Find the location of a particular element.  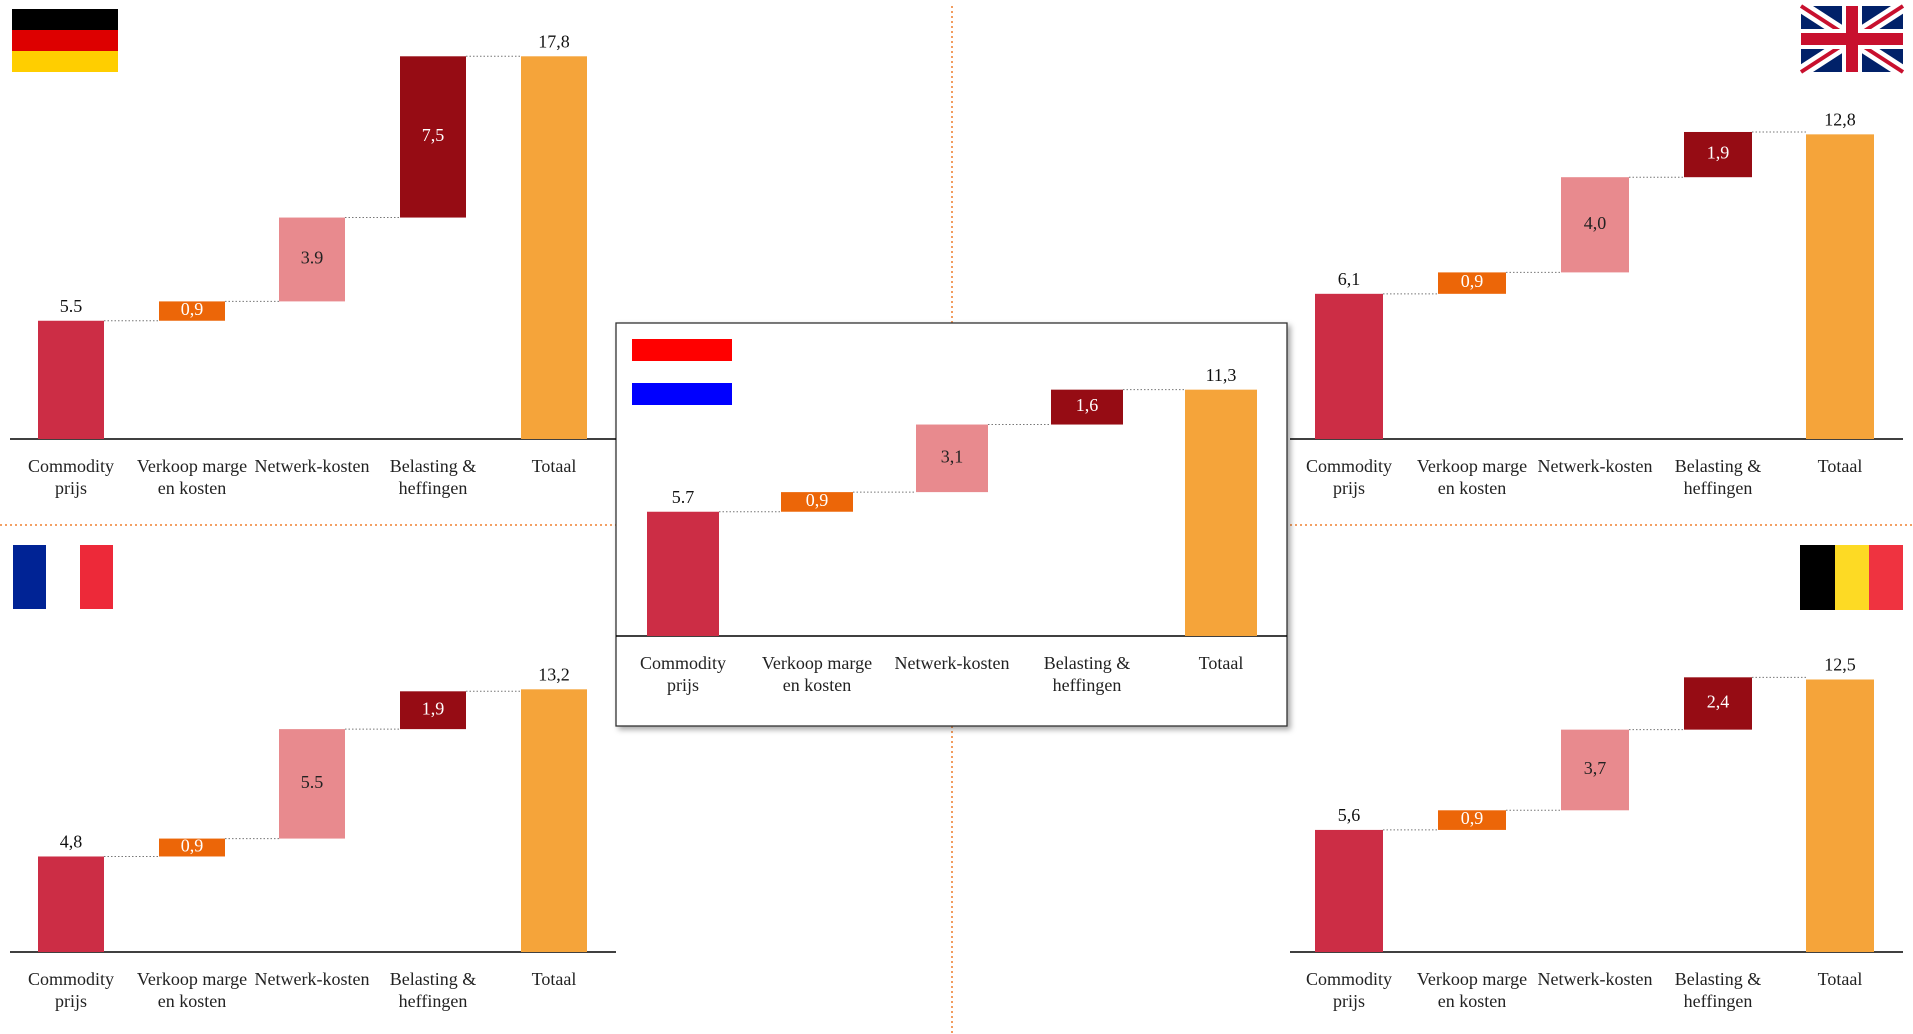

value-label: 3,7 is located at coordinates (1595, 768).